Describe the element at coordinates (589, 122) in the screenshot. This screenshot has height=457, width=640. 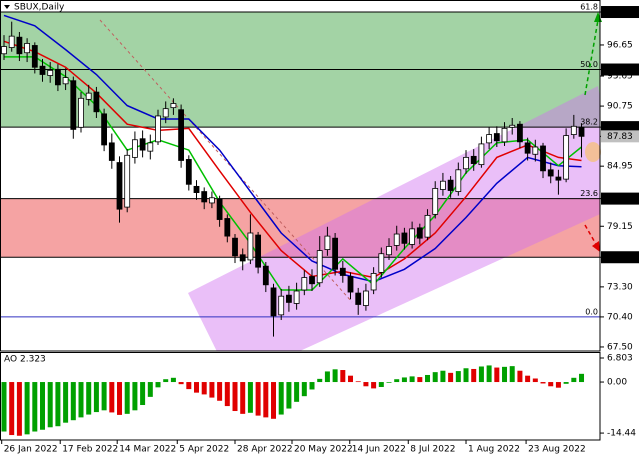
I see `fib-label: 38.2` at that location.